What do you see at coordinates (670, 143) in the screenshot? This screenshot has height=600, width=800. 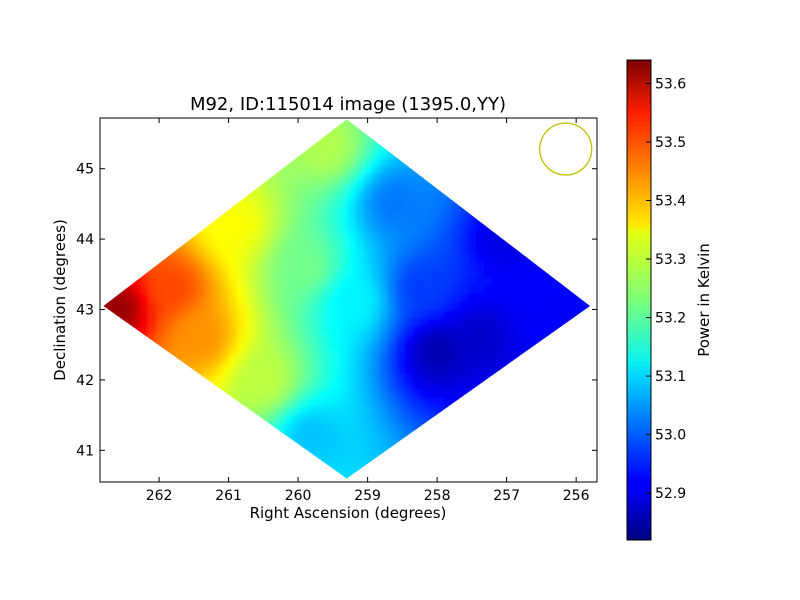 I see `colorbar-tick-label: 53.5` at bounding box center [670, 143].